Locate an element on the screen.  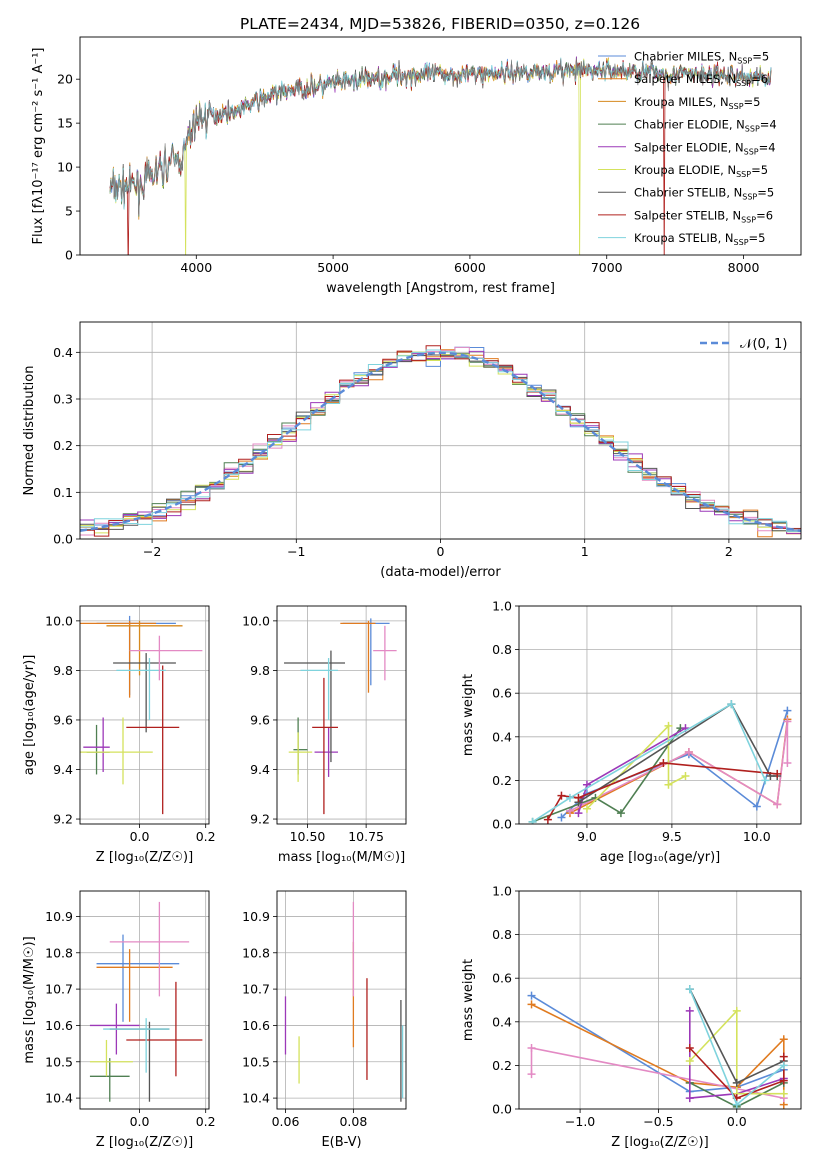
y-tick-label: 20 is located at coordinates (65, 79).